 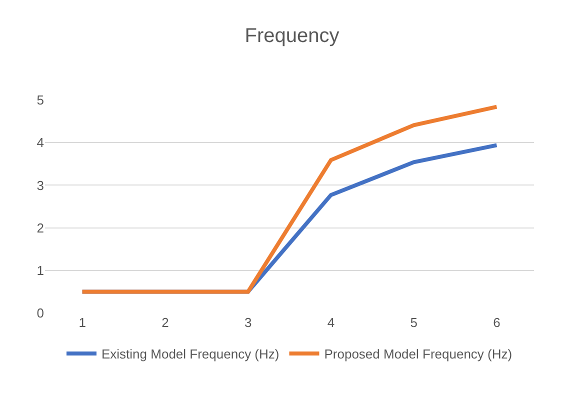 What do you see at coordinates (496, 322) in the screenshot?
I see `x-tick-label: 6` at bounding box center [496, 322].